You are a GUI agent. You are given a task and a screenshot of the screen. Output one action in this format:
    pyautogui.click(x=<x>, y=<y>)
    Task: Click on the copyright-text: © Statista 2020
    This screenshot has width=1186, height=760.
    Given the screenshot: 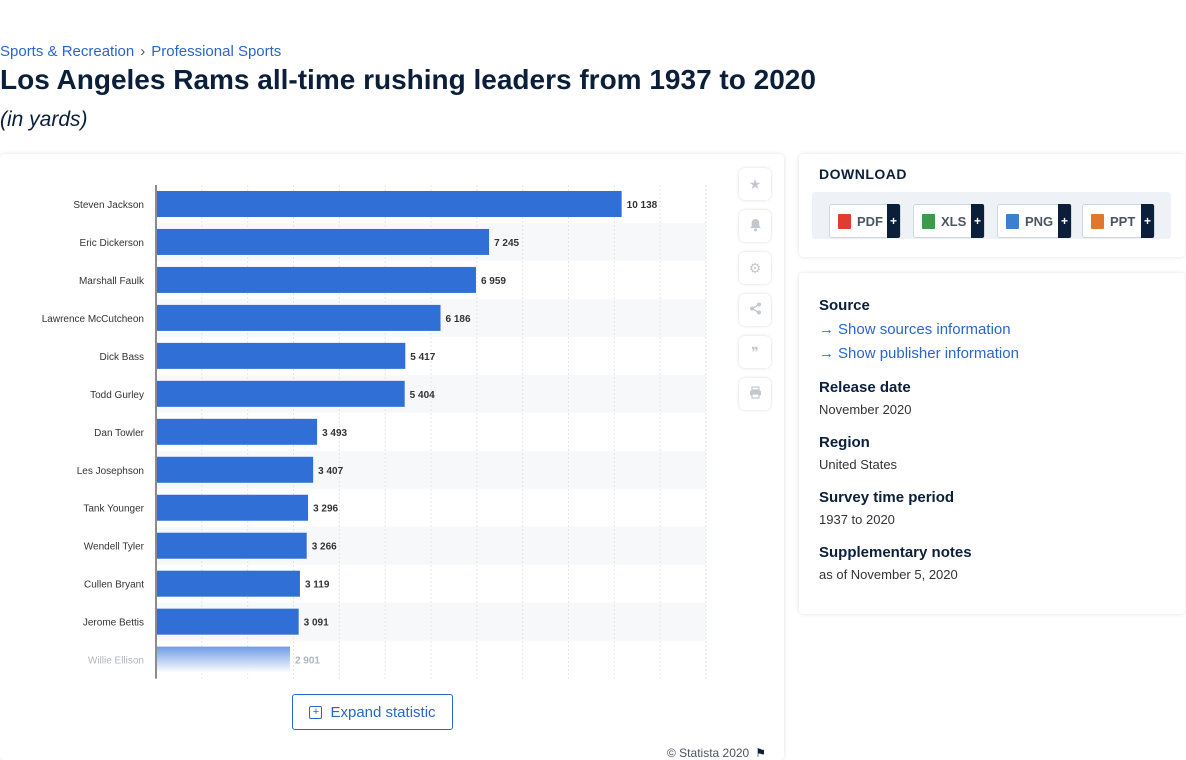 What is the action you would take?
    pyautogui.click(x=708, y=753)
    